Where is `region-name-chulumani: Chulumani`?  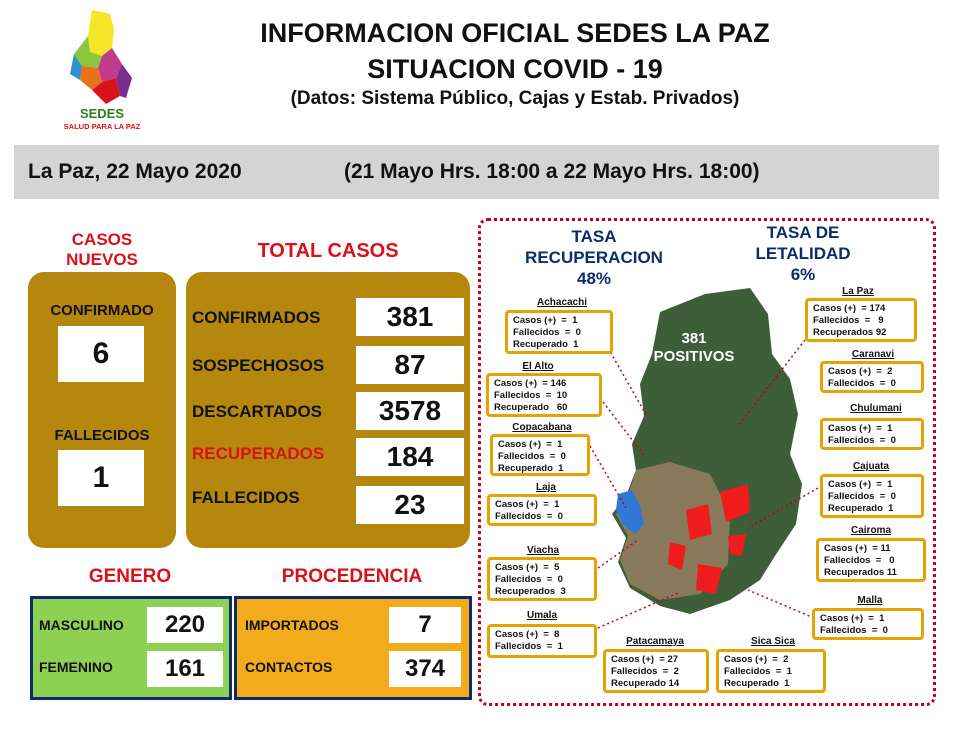 region-name-chulumani: Chulumani is located at coordinates (876, 408).